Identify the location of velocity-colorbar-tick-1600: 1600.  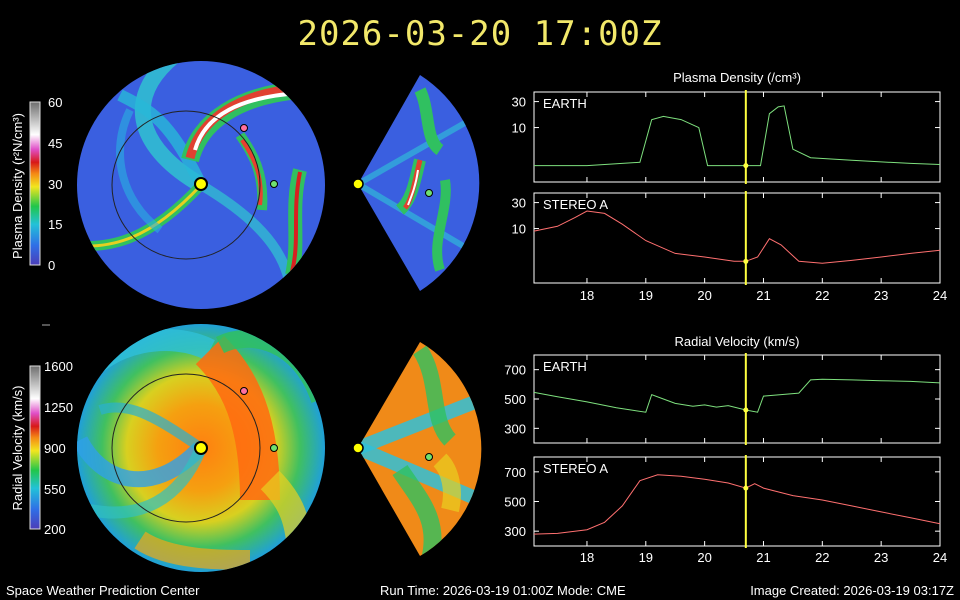
(58, 366).